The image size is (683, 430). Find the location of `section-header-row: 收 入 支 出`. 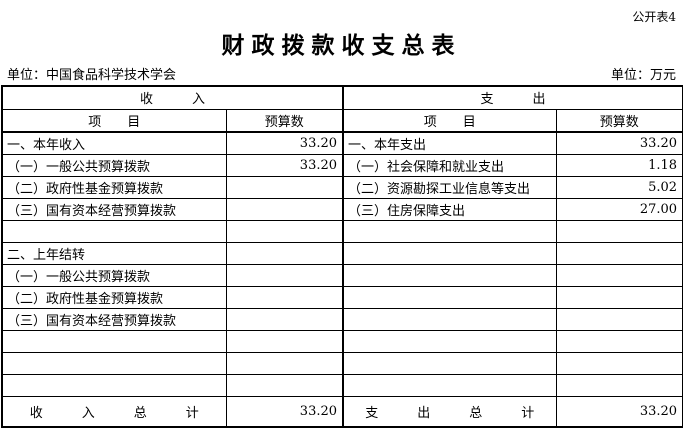

section-header-row: 收 入 支 出 is located at coordinates (342, 97).